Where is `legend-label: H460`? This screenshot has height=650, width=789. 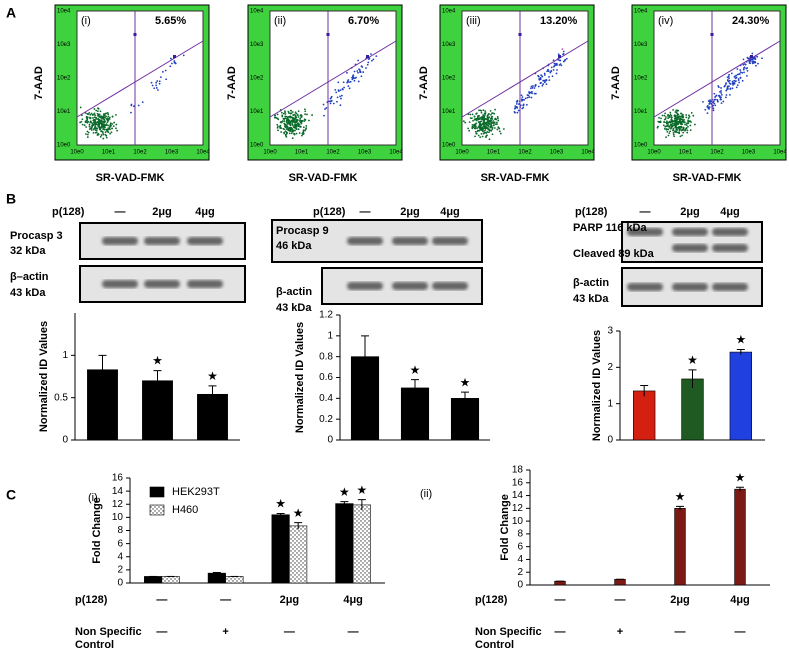 legend-label: H460 is located at coordinates (185, 510).